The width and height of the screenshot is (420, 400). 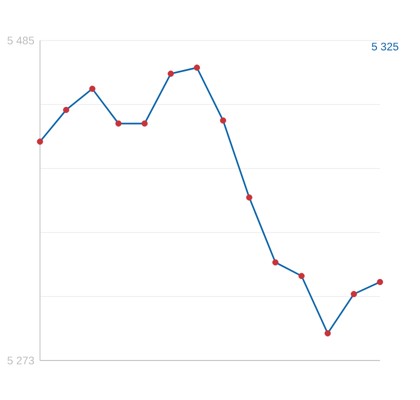 What do you see at coordinates (385, 46) in the screenshot?
I see `annotation: 5 325` at bounding box center [385, 46].